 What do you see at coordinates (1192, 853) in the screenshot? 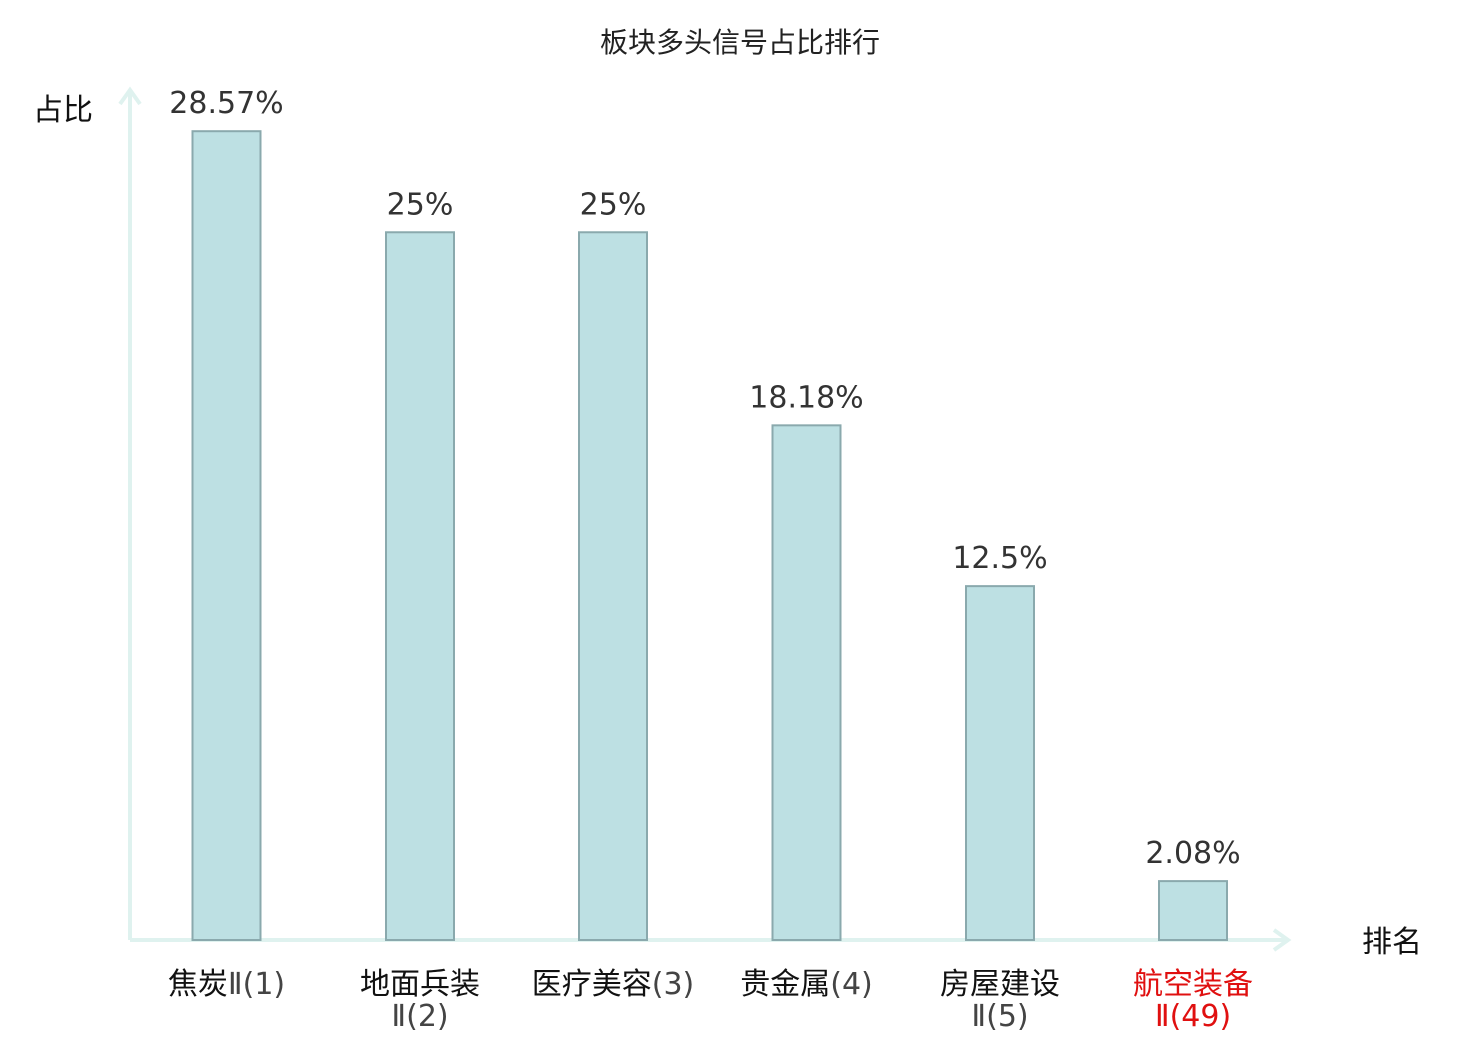
I see `bar-value-label: 2.08%` at bounding box center [1192, 853].